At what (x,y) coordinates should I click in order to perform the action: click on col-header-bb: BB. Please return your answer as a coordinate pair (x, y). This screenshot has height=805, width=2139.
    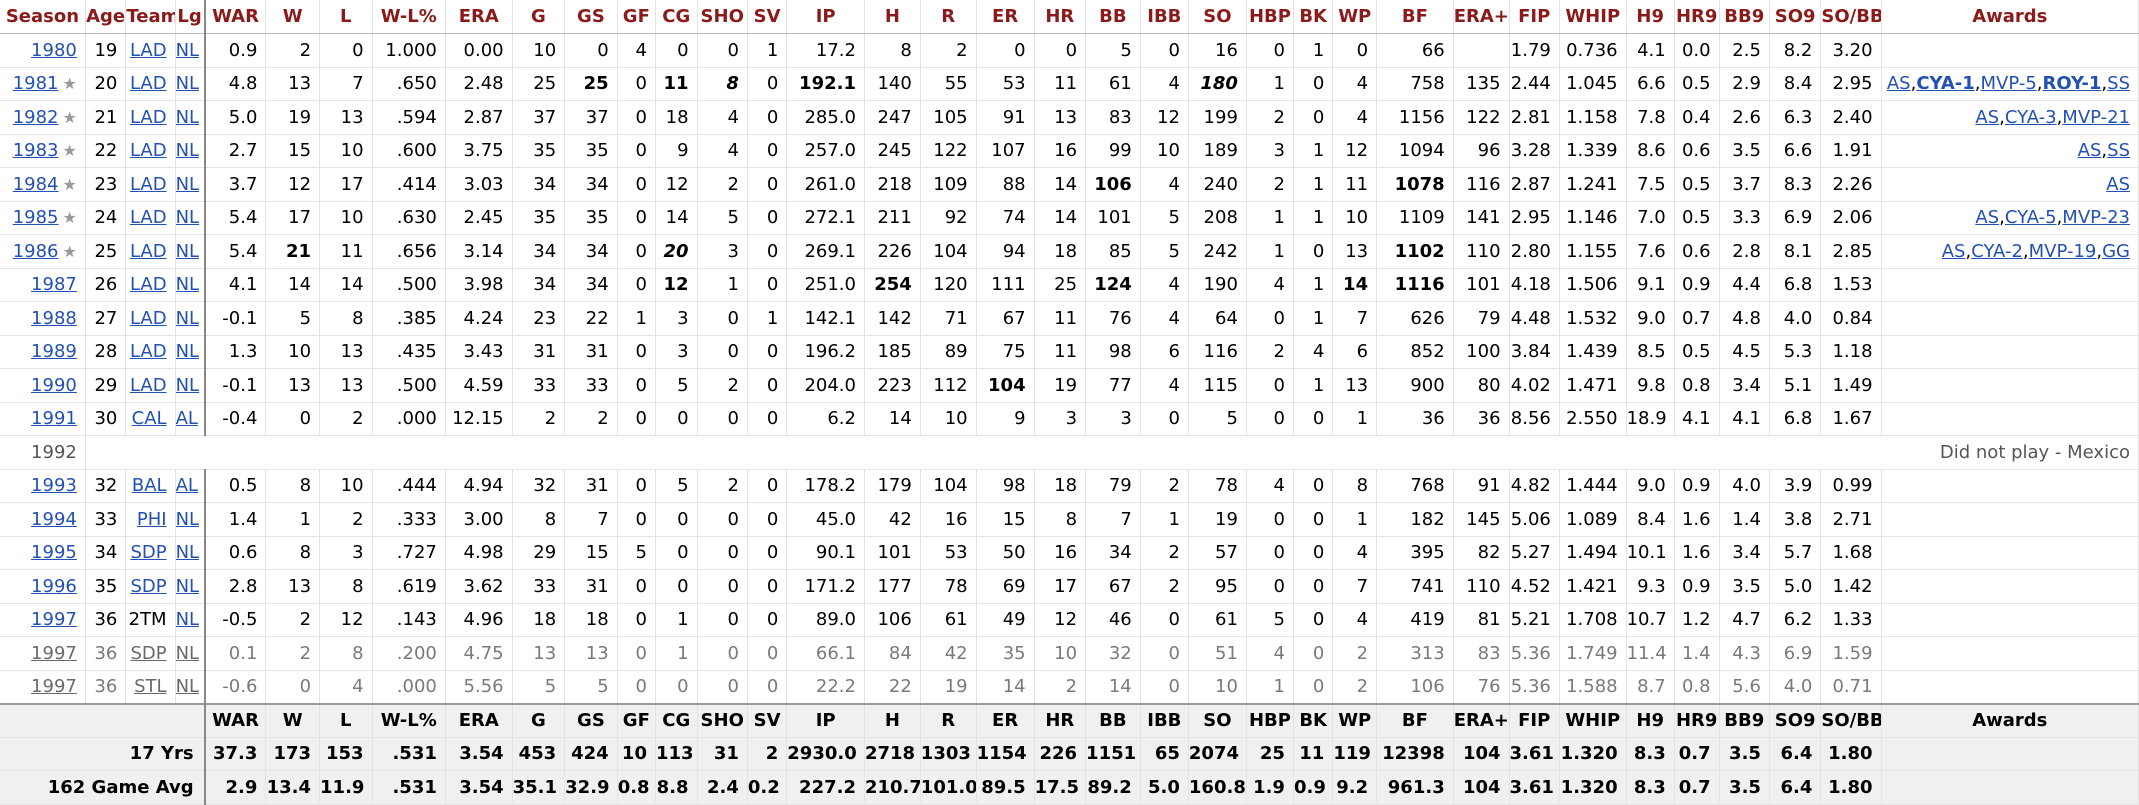
    Looking at the image, I should click on (1113, 17).